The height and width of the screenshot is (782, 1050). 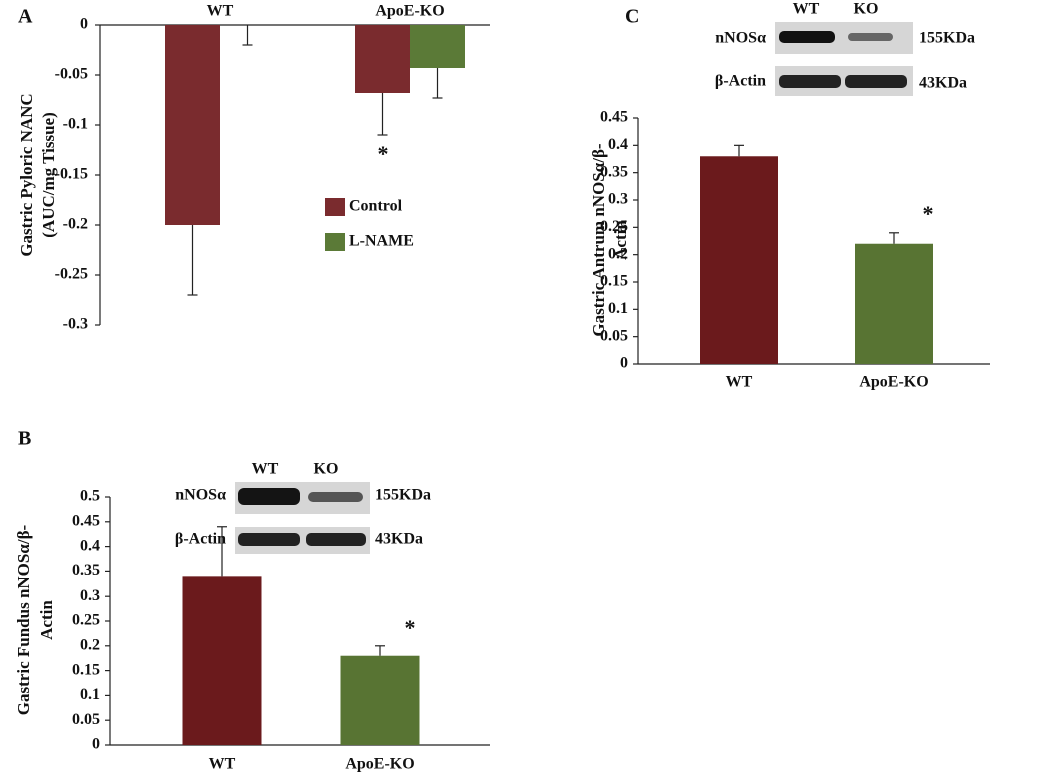 What do you see at coordinates (25, 17) in the screenshot?
I see `panel-label: A` at bounding box center [25, 17].